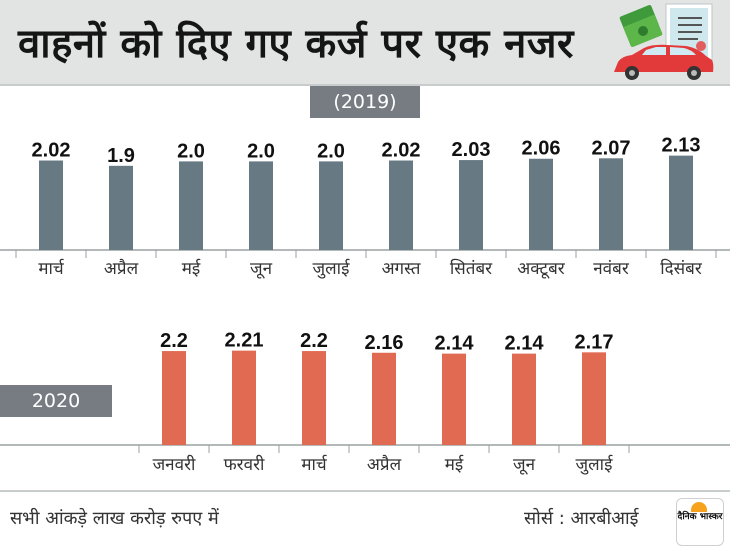 This screenshot has width=730, height=550. What do you see at coordinates (56, 401) in the screenshot?
I see `year-2020-tag: 2020` at bounding box center [56, 401].